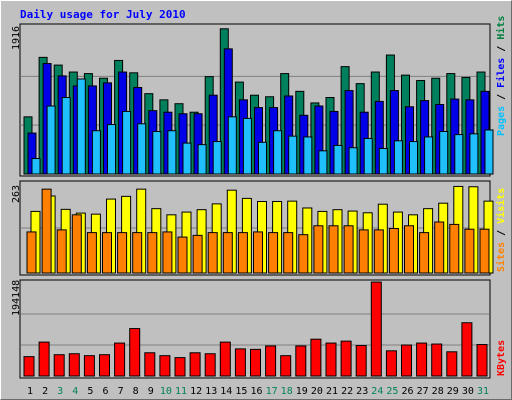  I want to click on legend-kbytes: KBytes, so click(501, 358).